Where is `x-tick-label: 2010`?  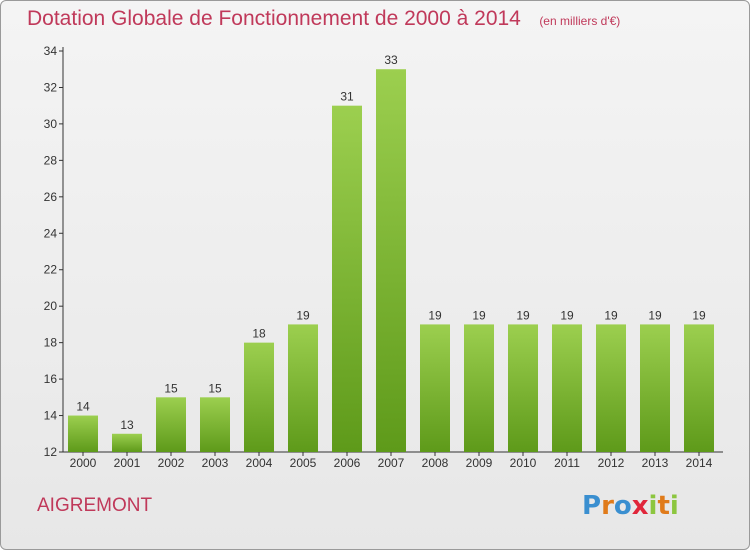 x-tick-label: 2010 is located at coordinates (523, 463).